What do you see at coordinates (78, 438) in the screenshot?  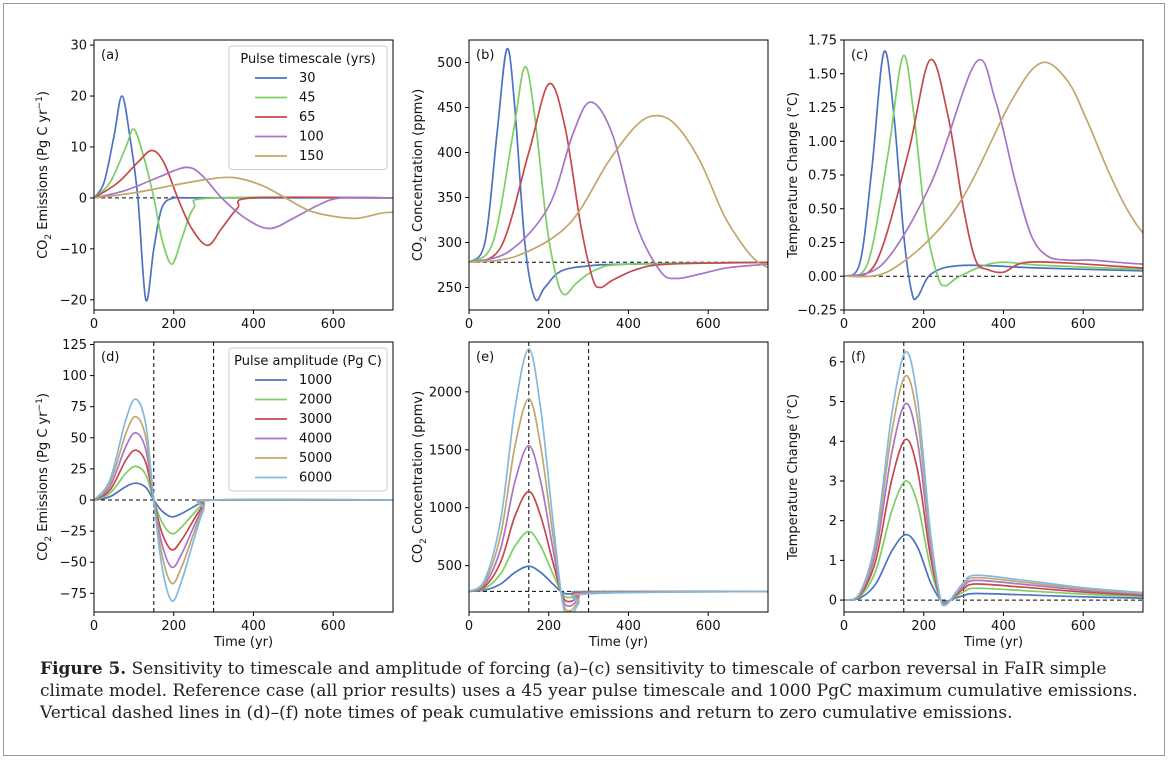 I see `y-tick-label: 50` at bounding box center [78, 438].